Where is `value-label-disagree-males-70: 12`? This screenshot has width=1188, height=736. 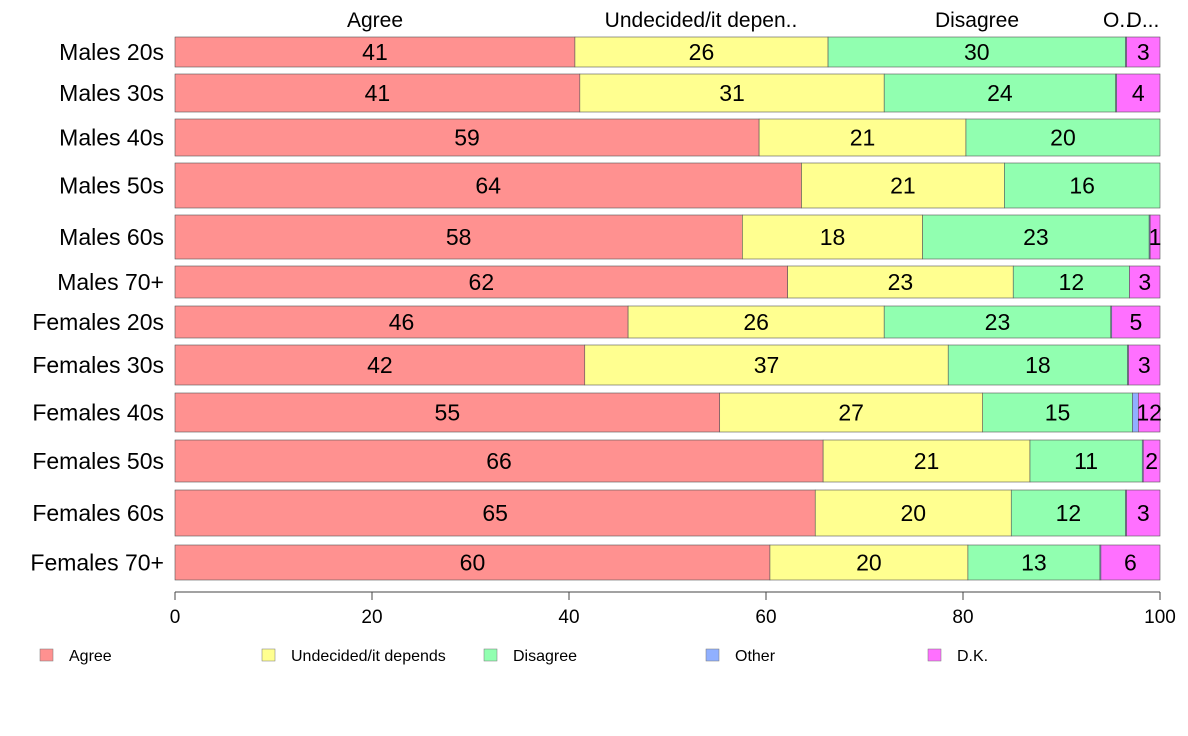 value-label-disagree-males-70: 12 is located at coordinates (1072, 282).